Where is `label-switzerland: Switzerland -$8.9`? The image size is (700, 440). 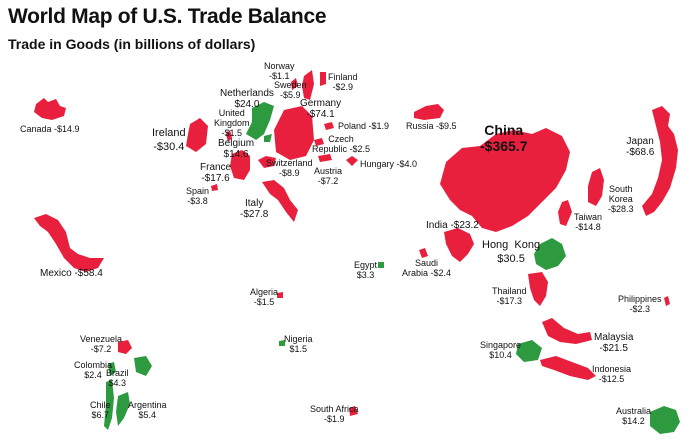
label-switzerland: Switzerland -$8.9 is located at coordinates (289, 168).